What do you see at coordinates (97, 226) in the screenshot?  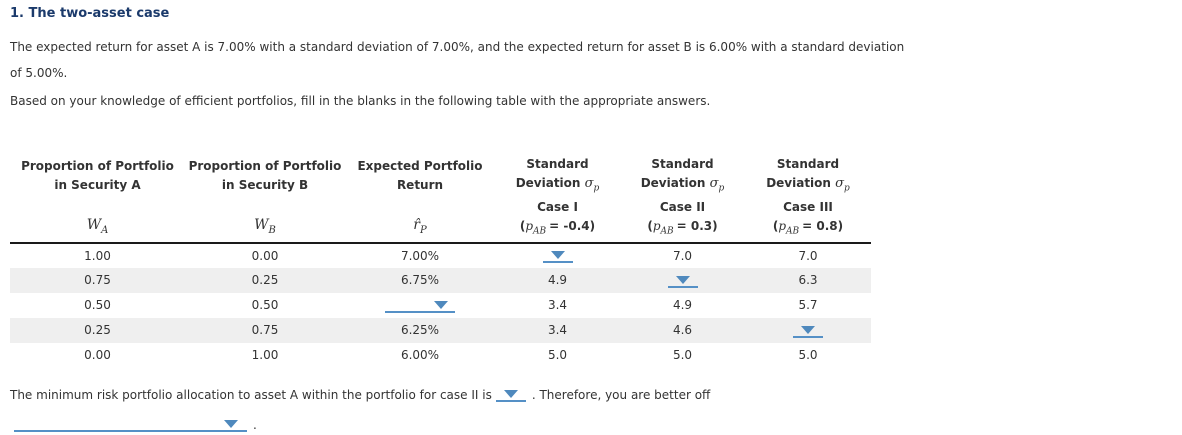 I see `symbol-wa: WA` at bounding box center [97, 226].